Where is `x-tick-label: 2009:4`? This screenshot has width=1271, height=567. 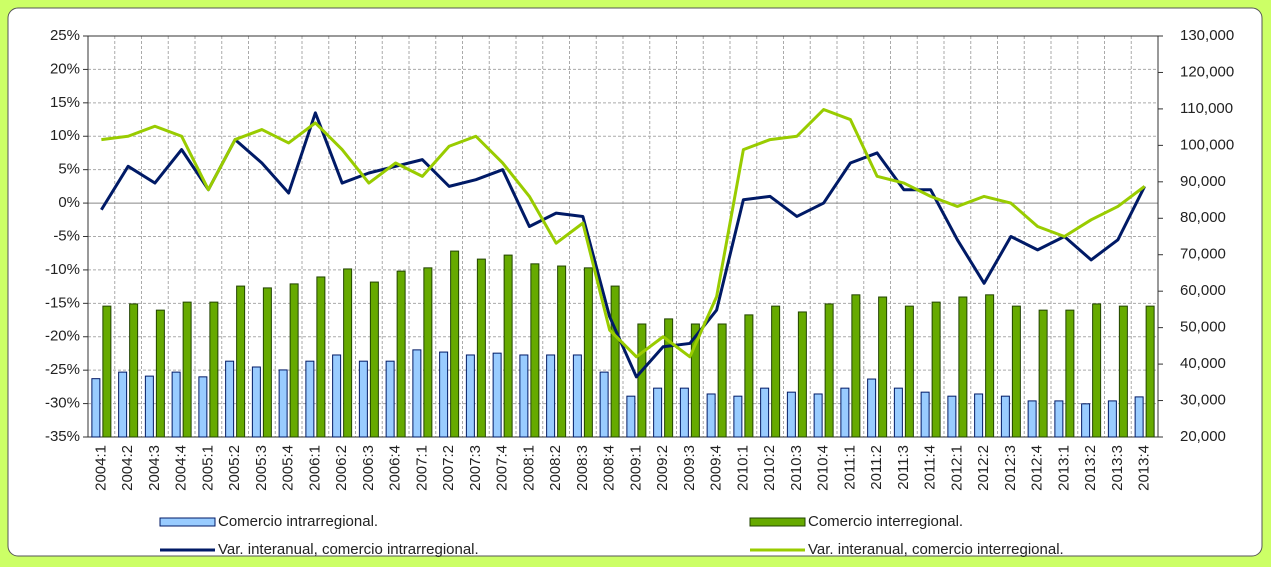 x-tick-label: 2009:4 is located at coordinates (716, 468).